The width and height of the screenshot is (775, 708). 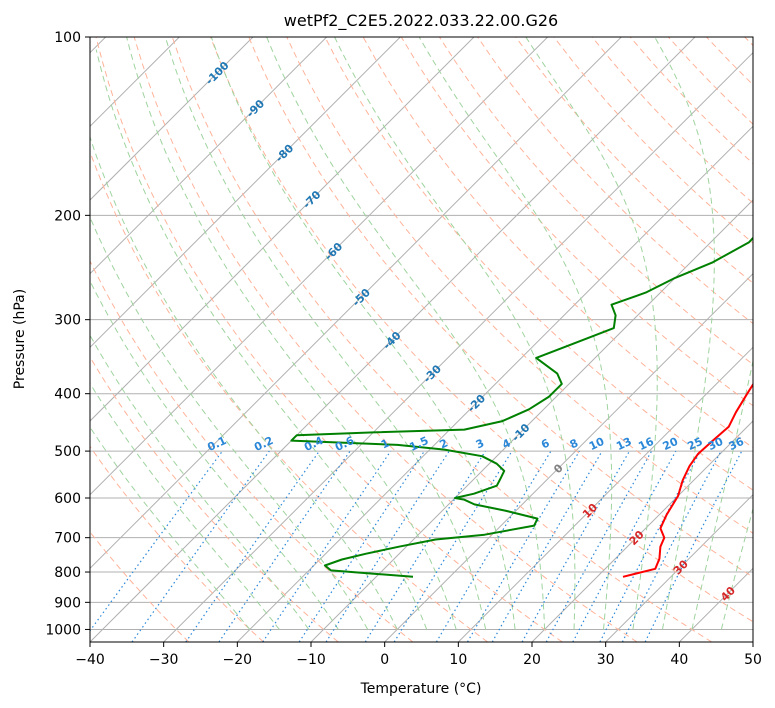 What do you see at coordinates (671, 444) in the screenshot?
I see `mixing-ratio-label: 20` at bounding box center [671, 444].